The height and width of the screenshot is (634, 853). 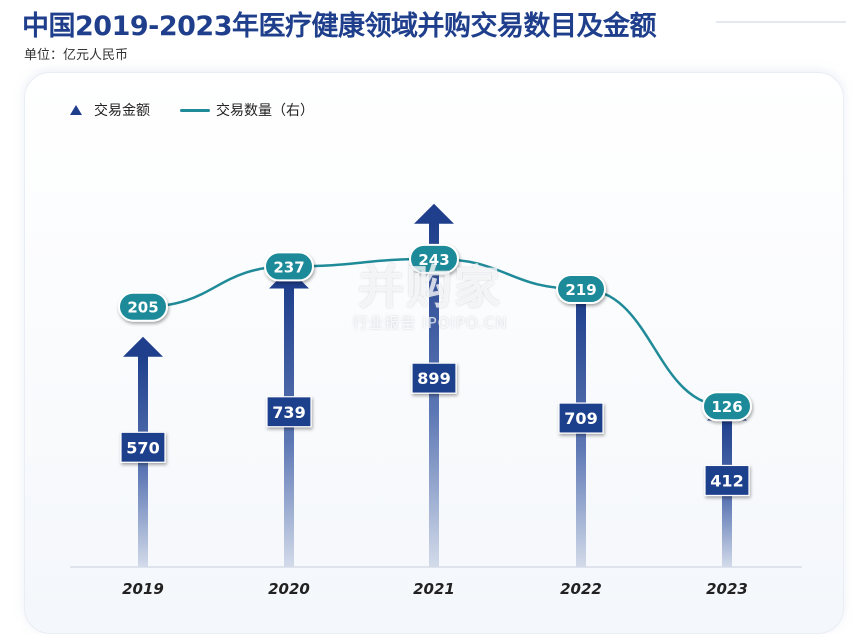 I want to click on x-tick-label-2021: 2021, so click(x=434, y=589).